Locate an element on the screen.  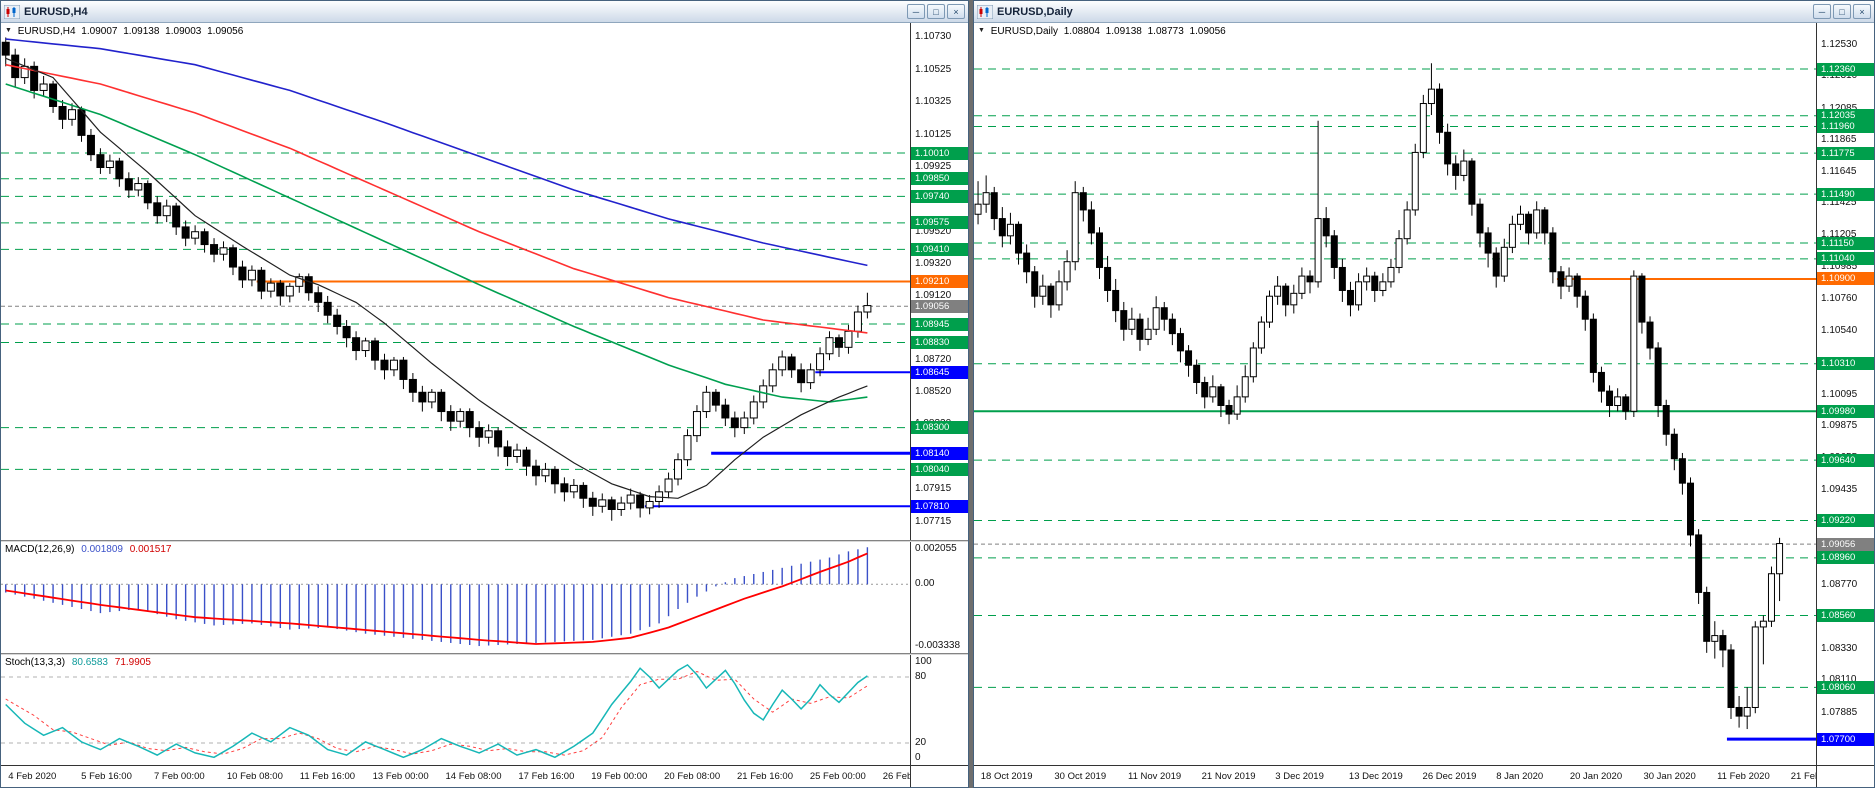
price-badge: 1.09980 is located at coordinates (1845, 411).